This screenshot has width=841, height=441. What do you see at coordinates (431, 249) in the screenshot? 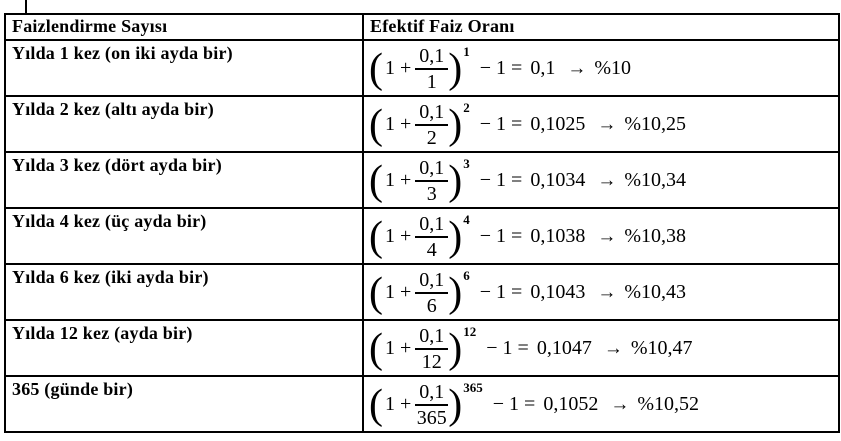
I see `fraction-denominator: 4` at bounding box center [431, 249].